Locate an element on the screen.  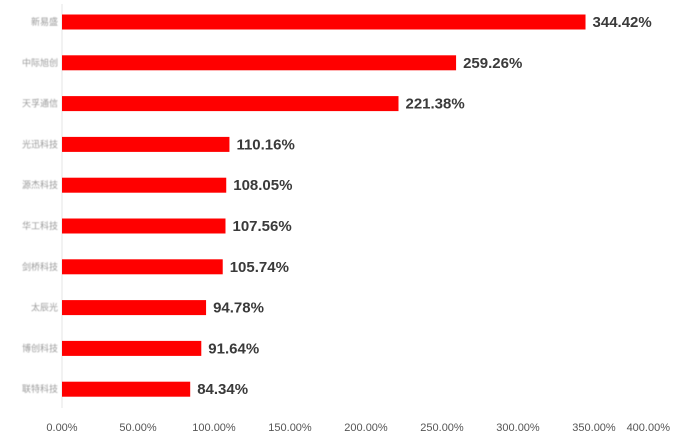
value-label: 94.78% is located at coordinates (238, 308).